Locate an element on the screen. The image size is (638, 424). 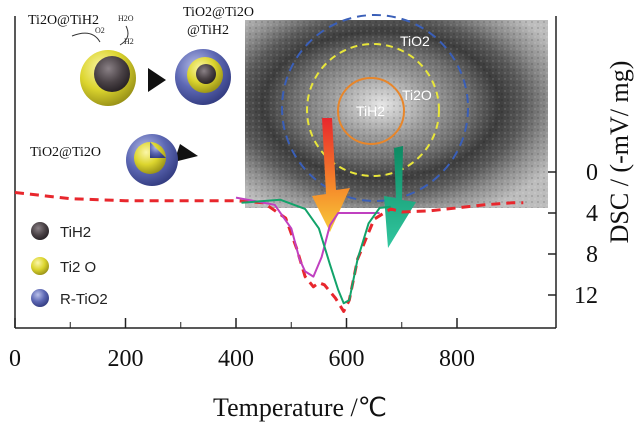
ti2o-boundary is located at coordinates (373, 110).